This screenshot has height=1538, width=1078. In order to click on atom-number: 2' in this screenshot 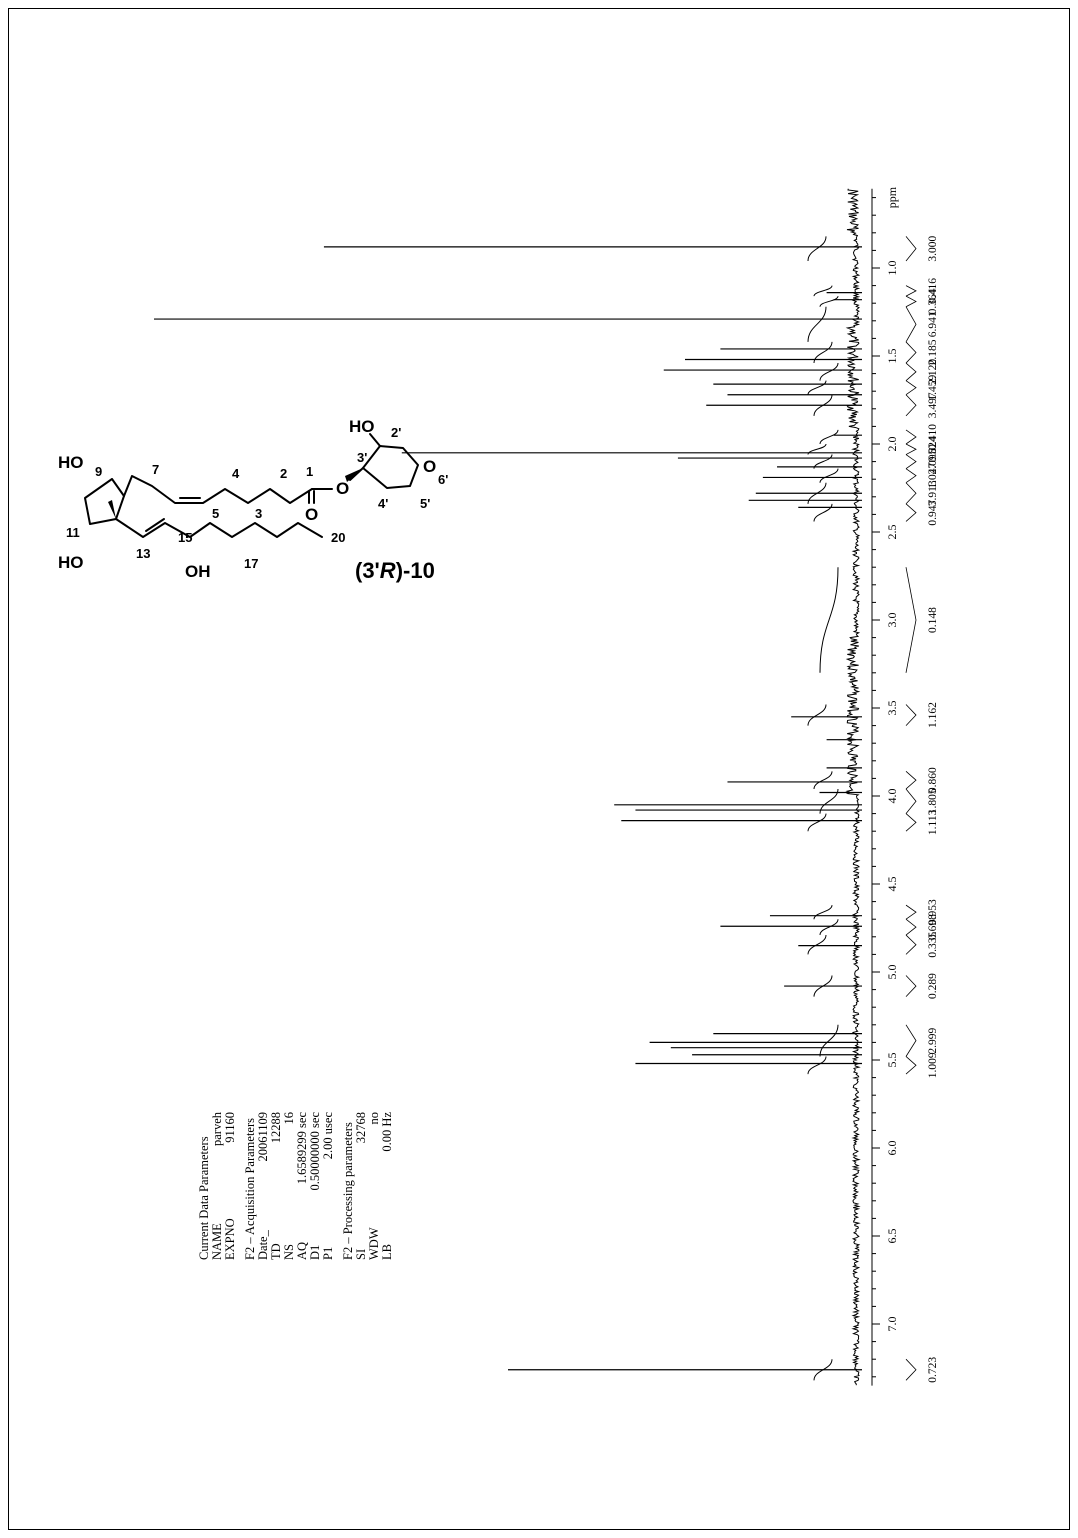, I will do `click(396, 432)`.